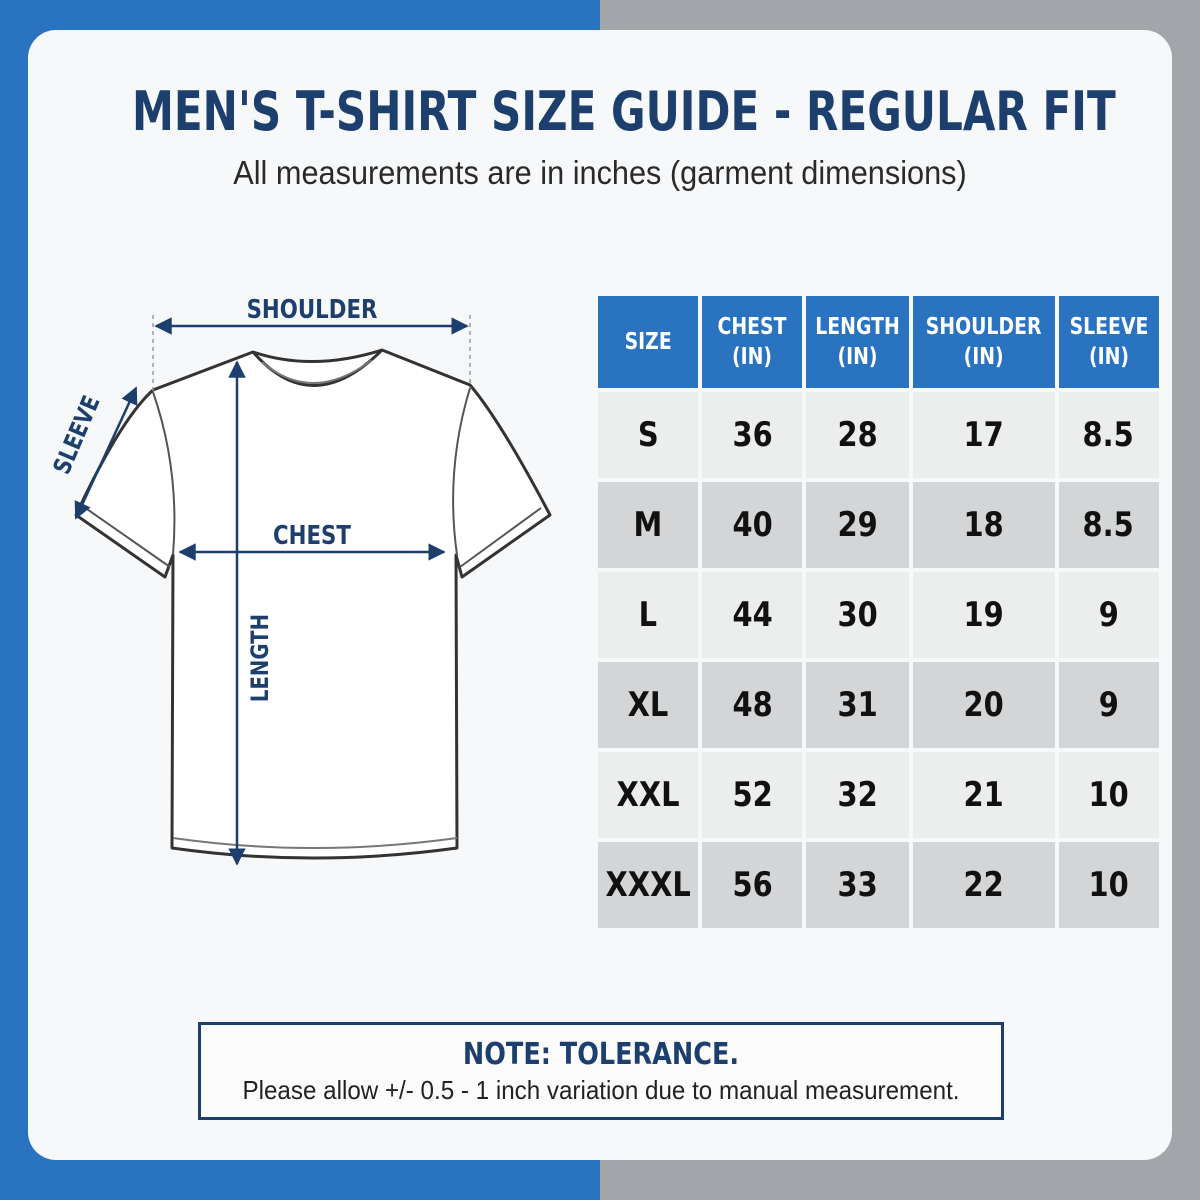 Image resolution: width=1200 pixels, height=1200 pixels. I want to click on sleeve-label: SLEEVE, so click(77, 435).